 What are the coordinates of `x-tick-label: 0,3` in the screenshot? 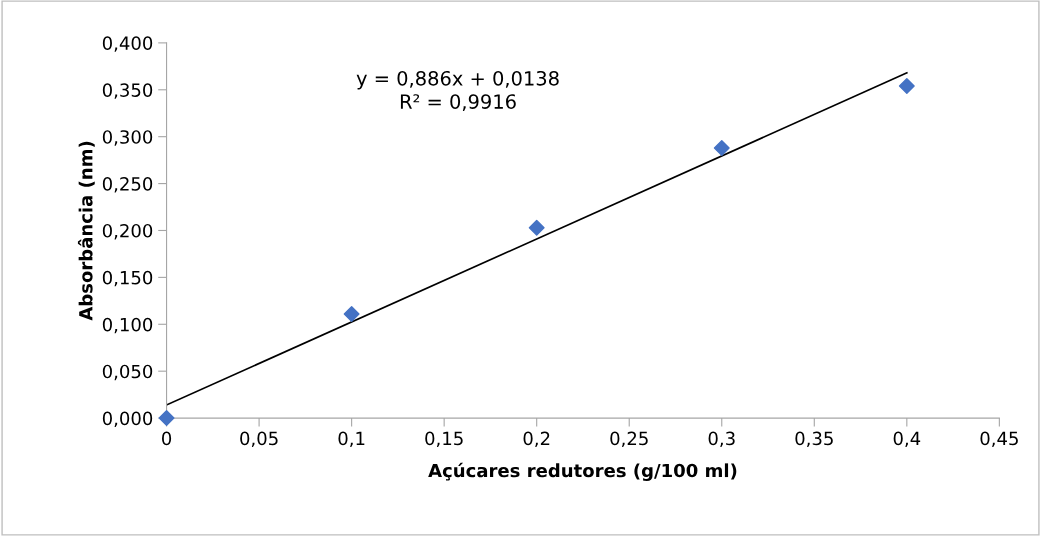 It's located at (721, 439).